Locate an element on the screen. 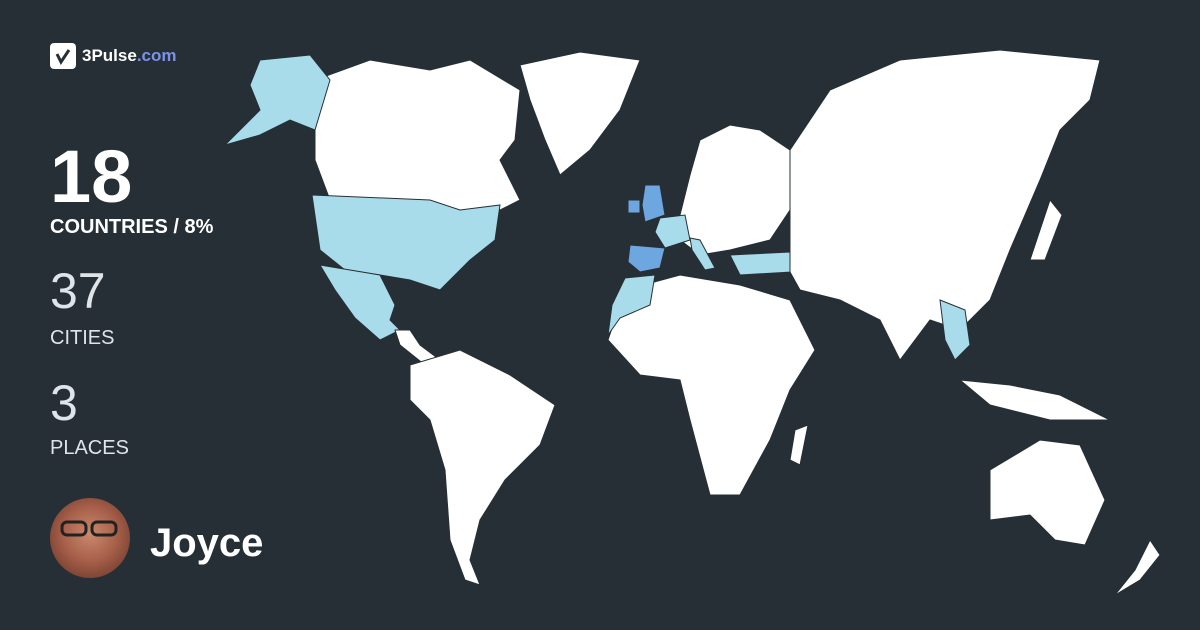 The height and width of the screenshot is (630, 1200). alaska is located at coordinates (277, 100).